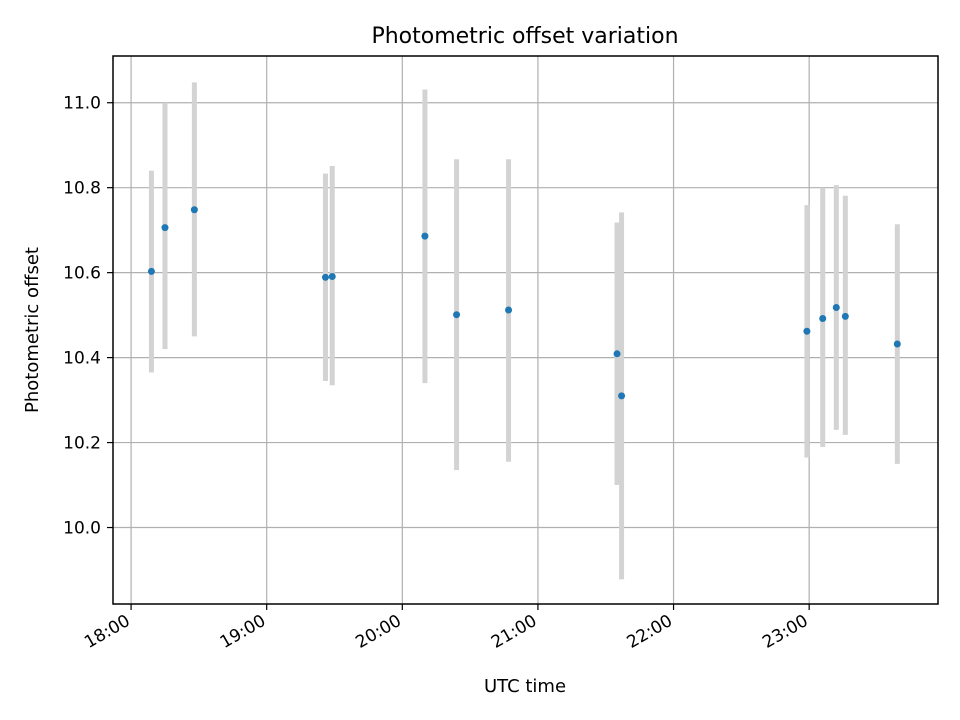  Describe the element at coordinates (82, 444) in the screenshot. I see `y-tick-label: 10.2` at that location.